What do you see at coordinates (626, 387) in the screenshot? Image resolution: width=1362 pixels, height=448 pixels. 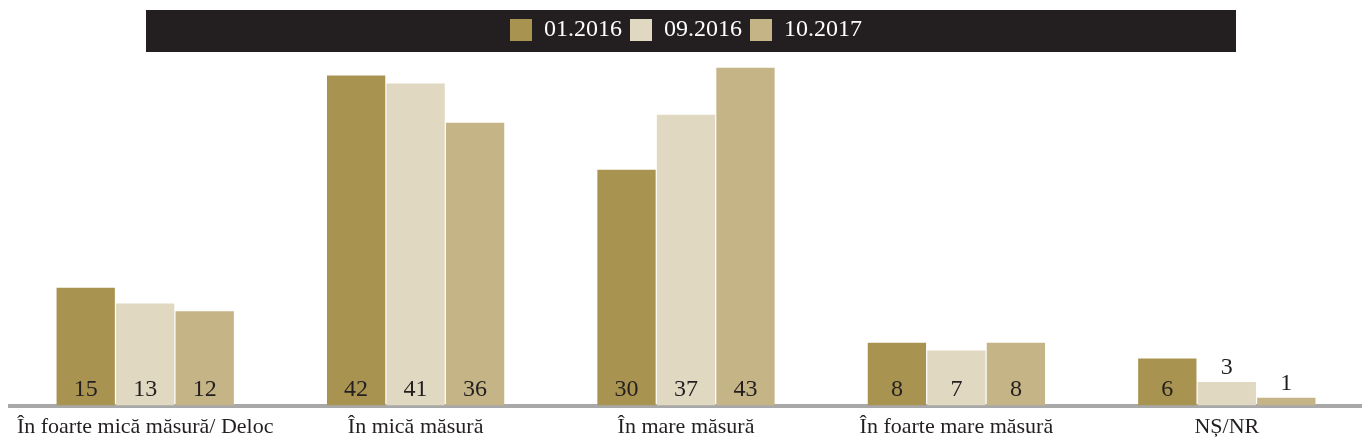 I see `data-label: 30` at bounding box center [626, 387].